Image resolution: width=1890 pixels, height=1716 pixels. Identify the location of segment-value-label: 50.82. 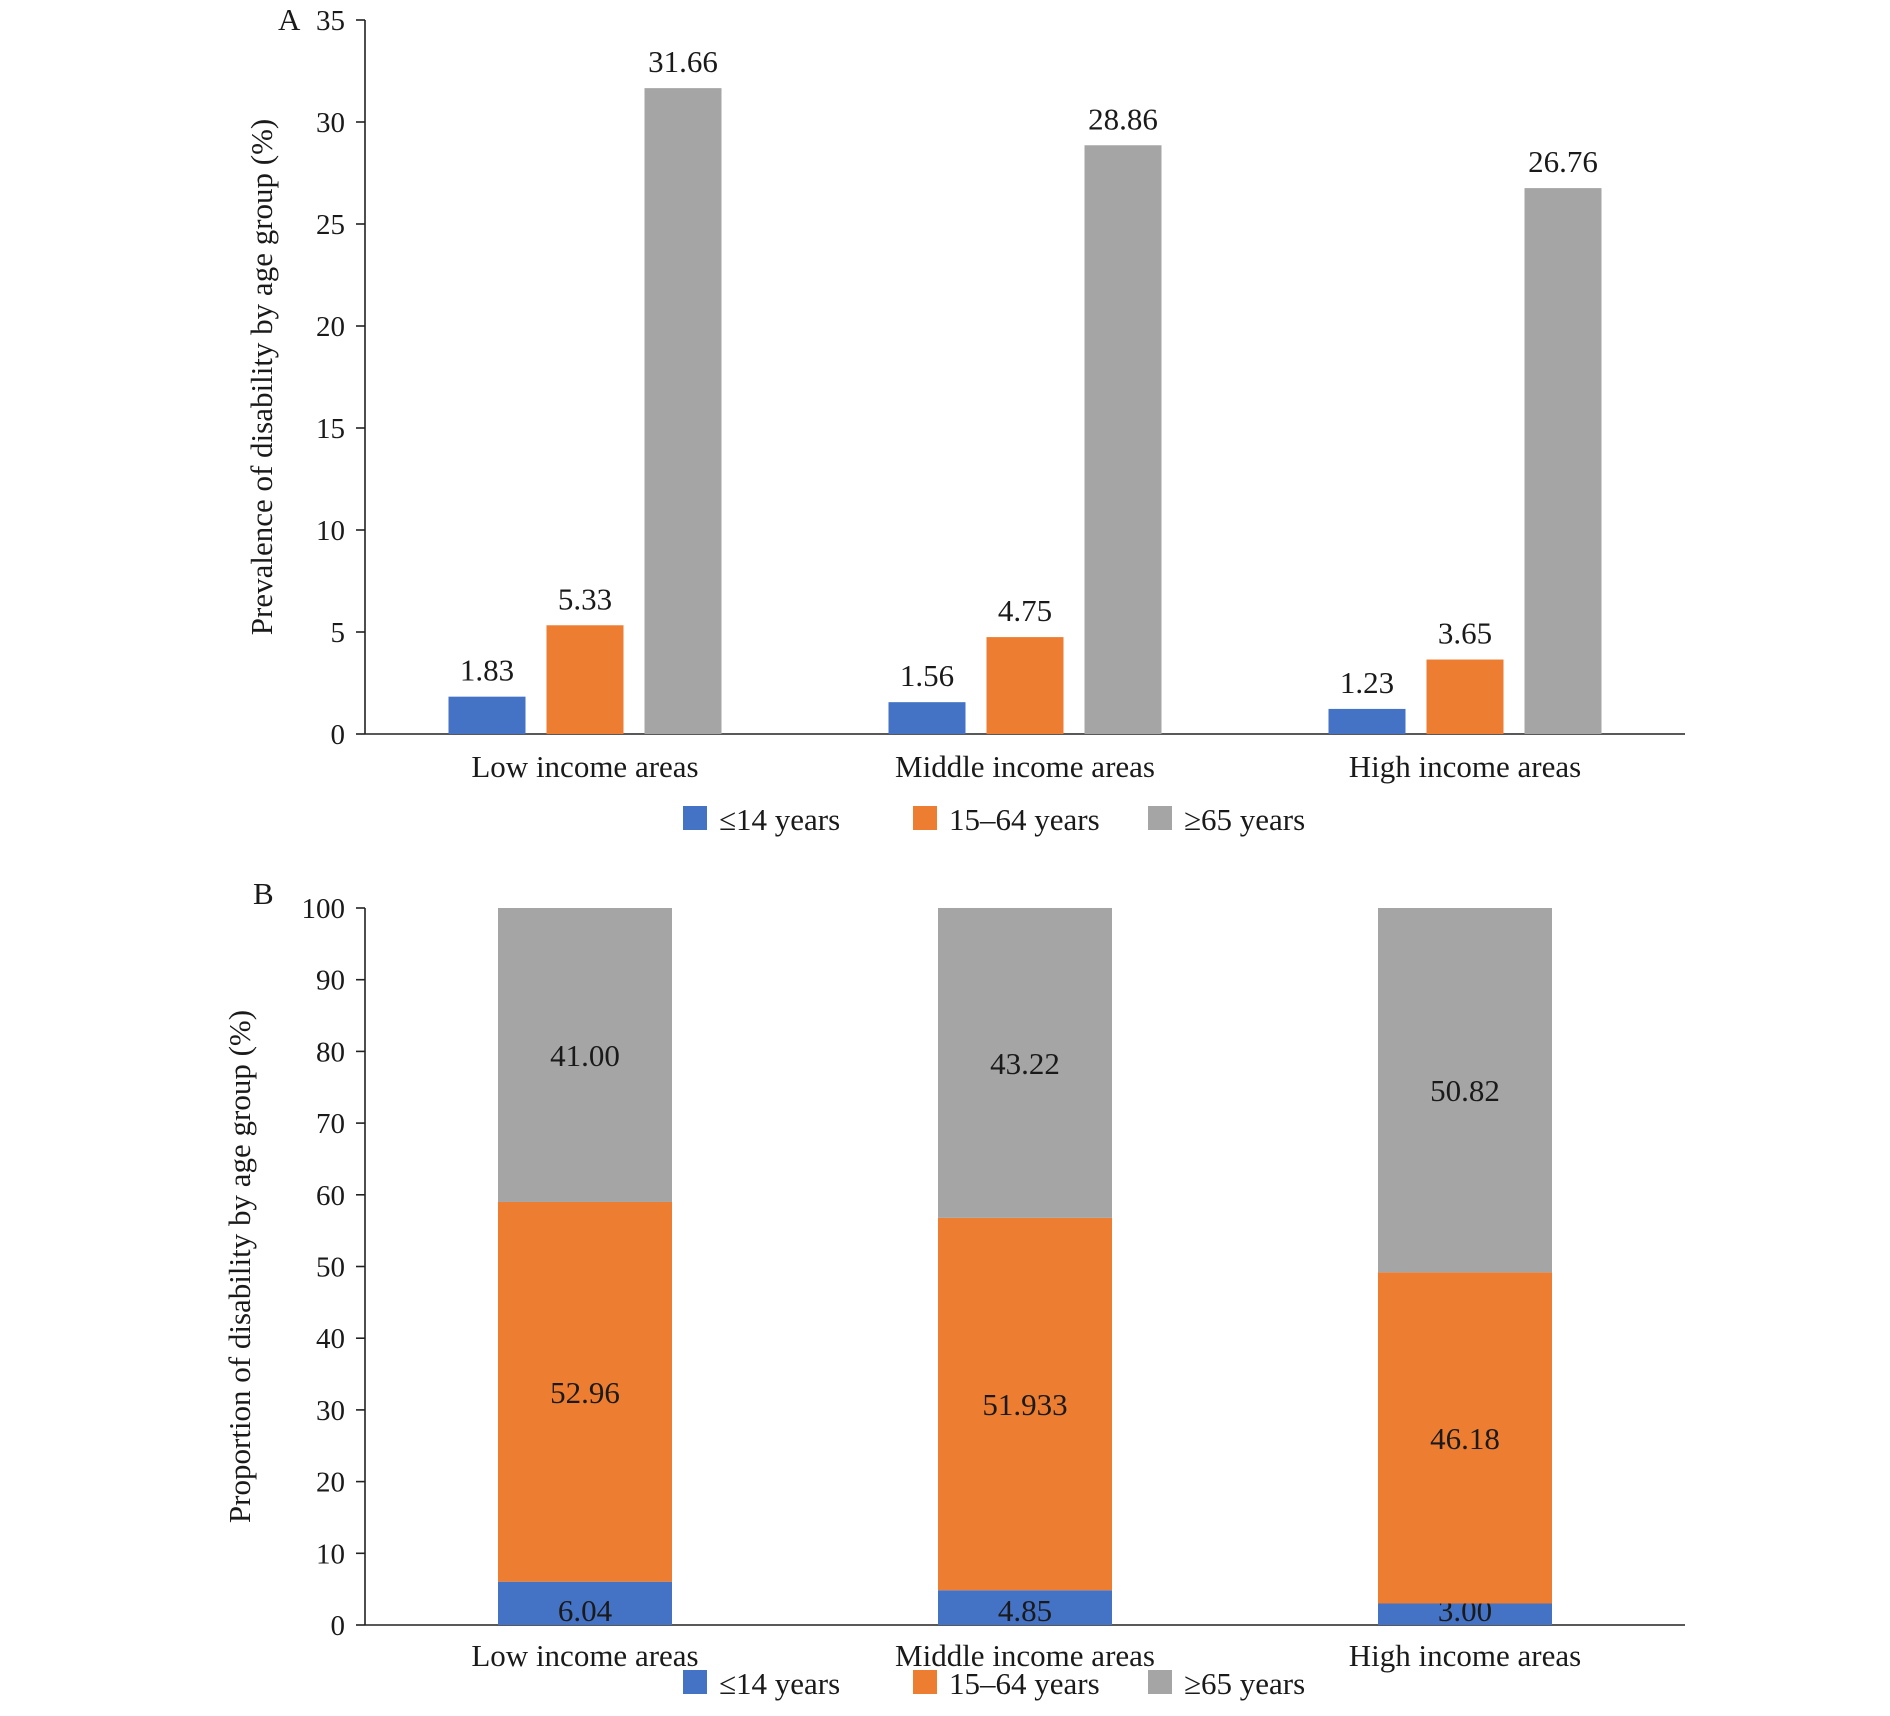
(1465, 1090).